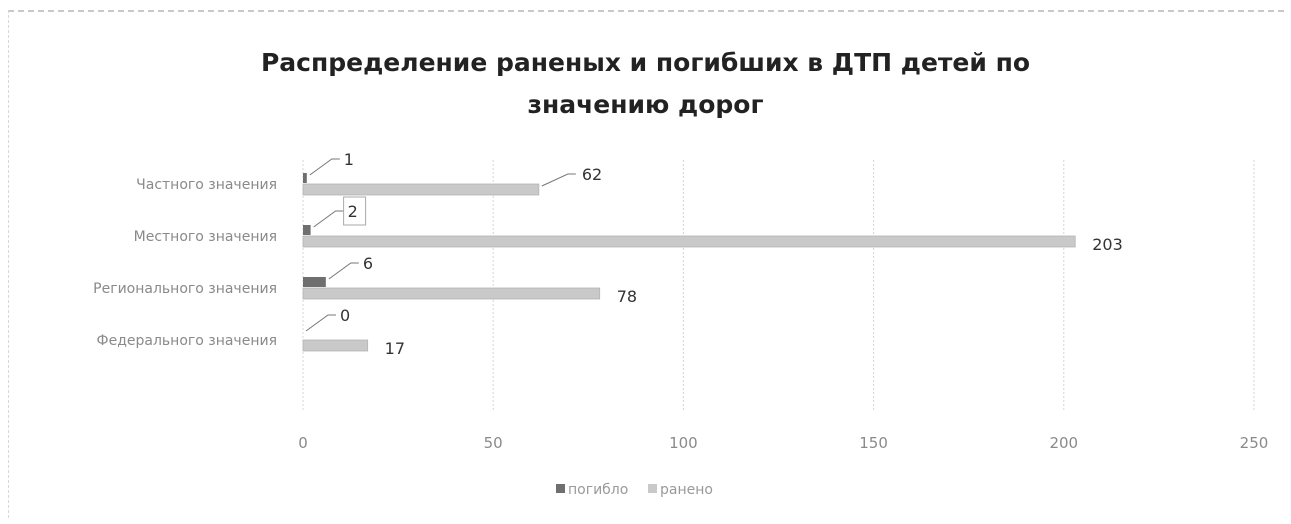  I want to click on category-label: Частного значения, so click(206, 185).